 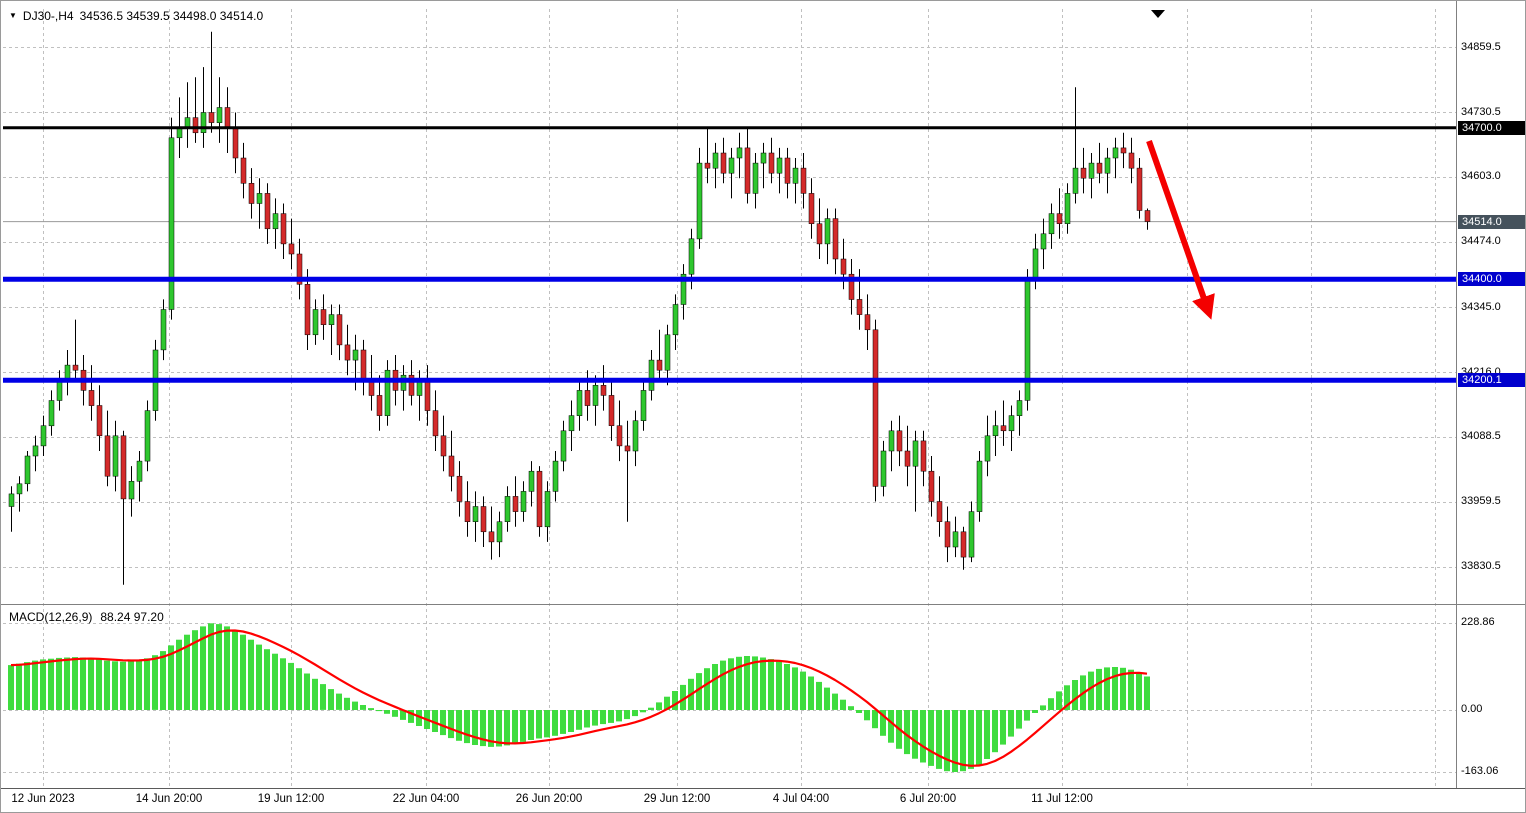 I want to click on price-tick-label: 34859.5, so click(x=1481, y=46).